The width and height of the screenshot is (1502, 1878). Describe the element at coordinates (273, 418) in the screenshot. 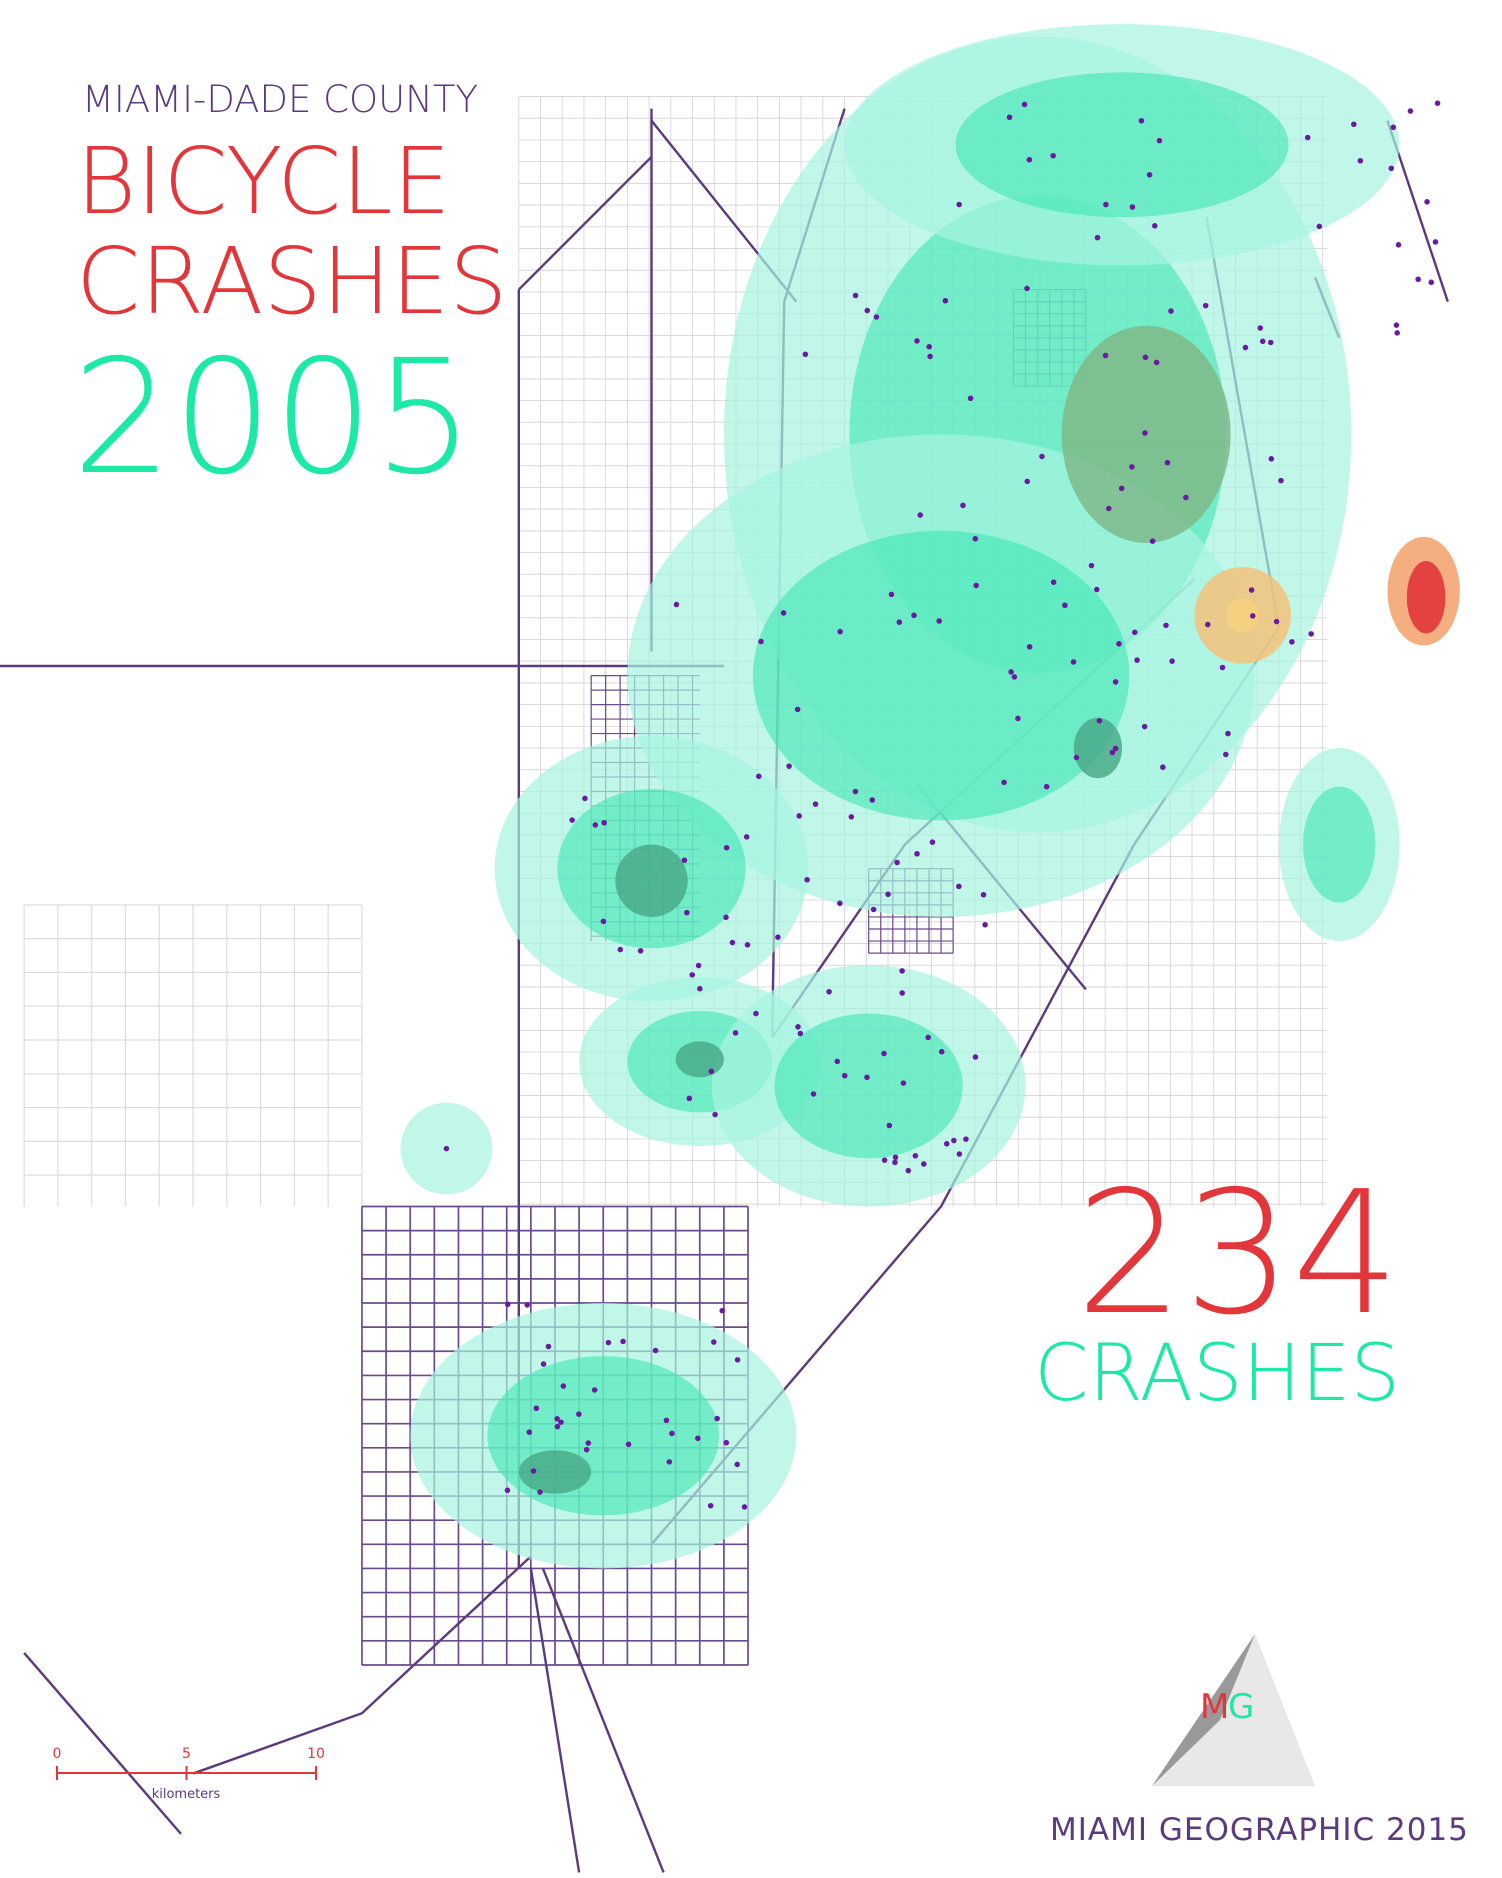

I see `year: 2005` at that location.